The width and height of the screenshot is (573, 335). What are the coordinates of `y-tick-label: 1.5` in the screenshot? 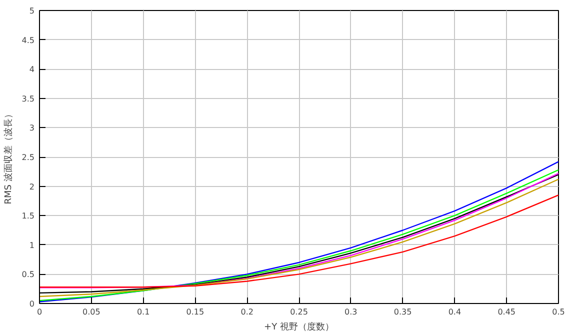 It's located at (28, 216).